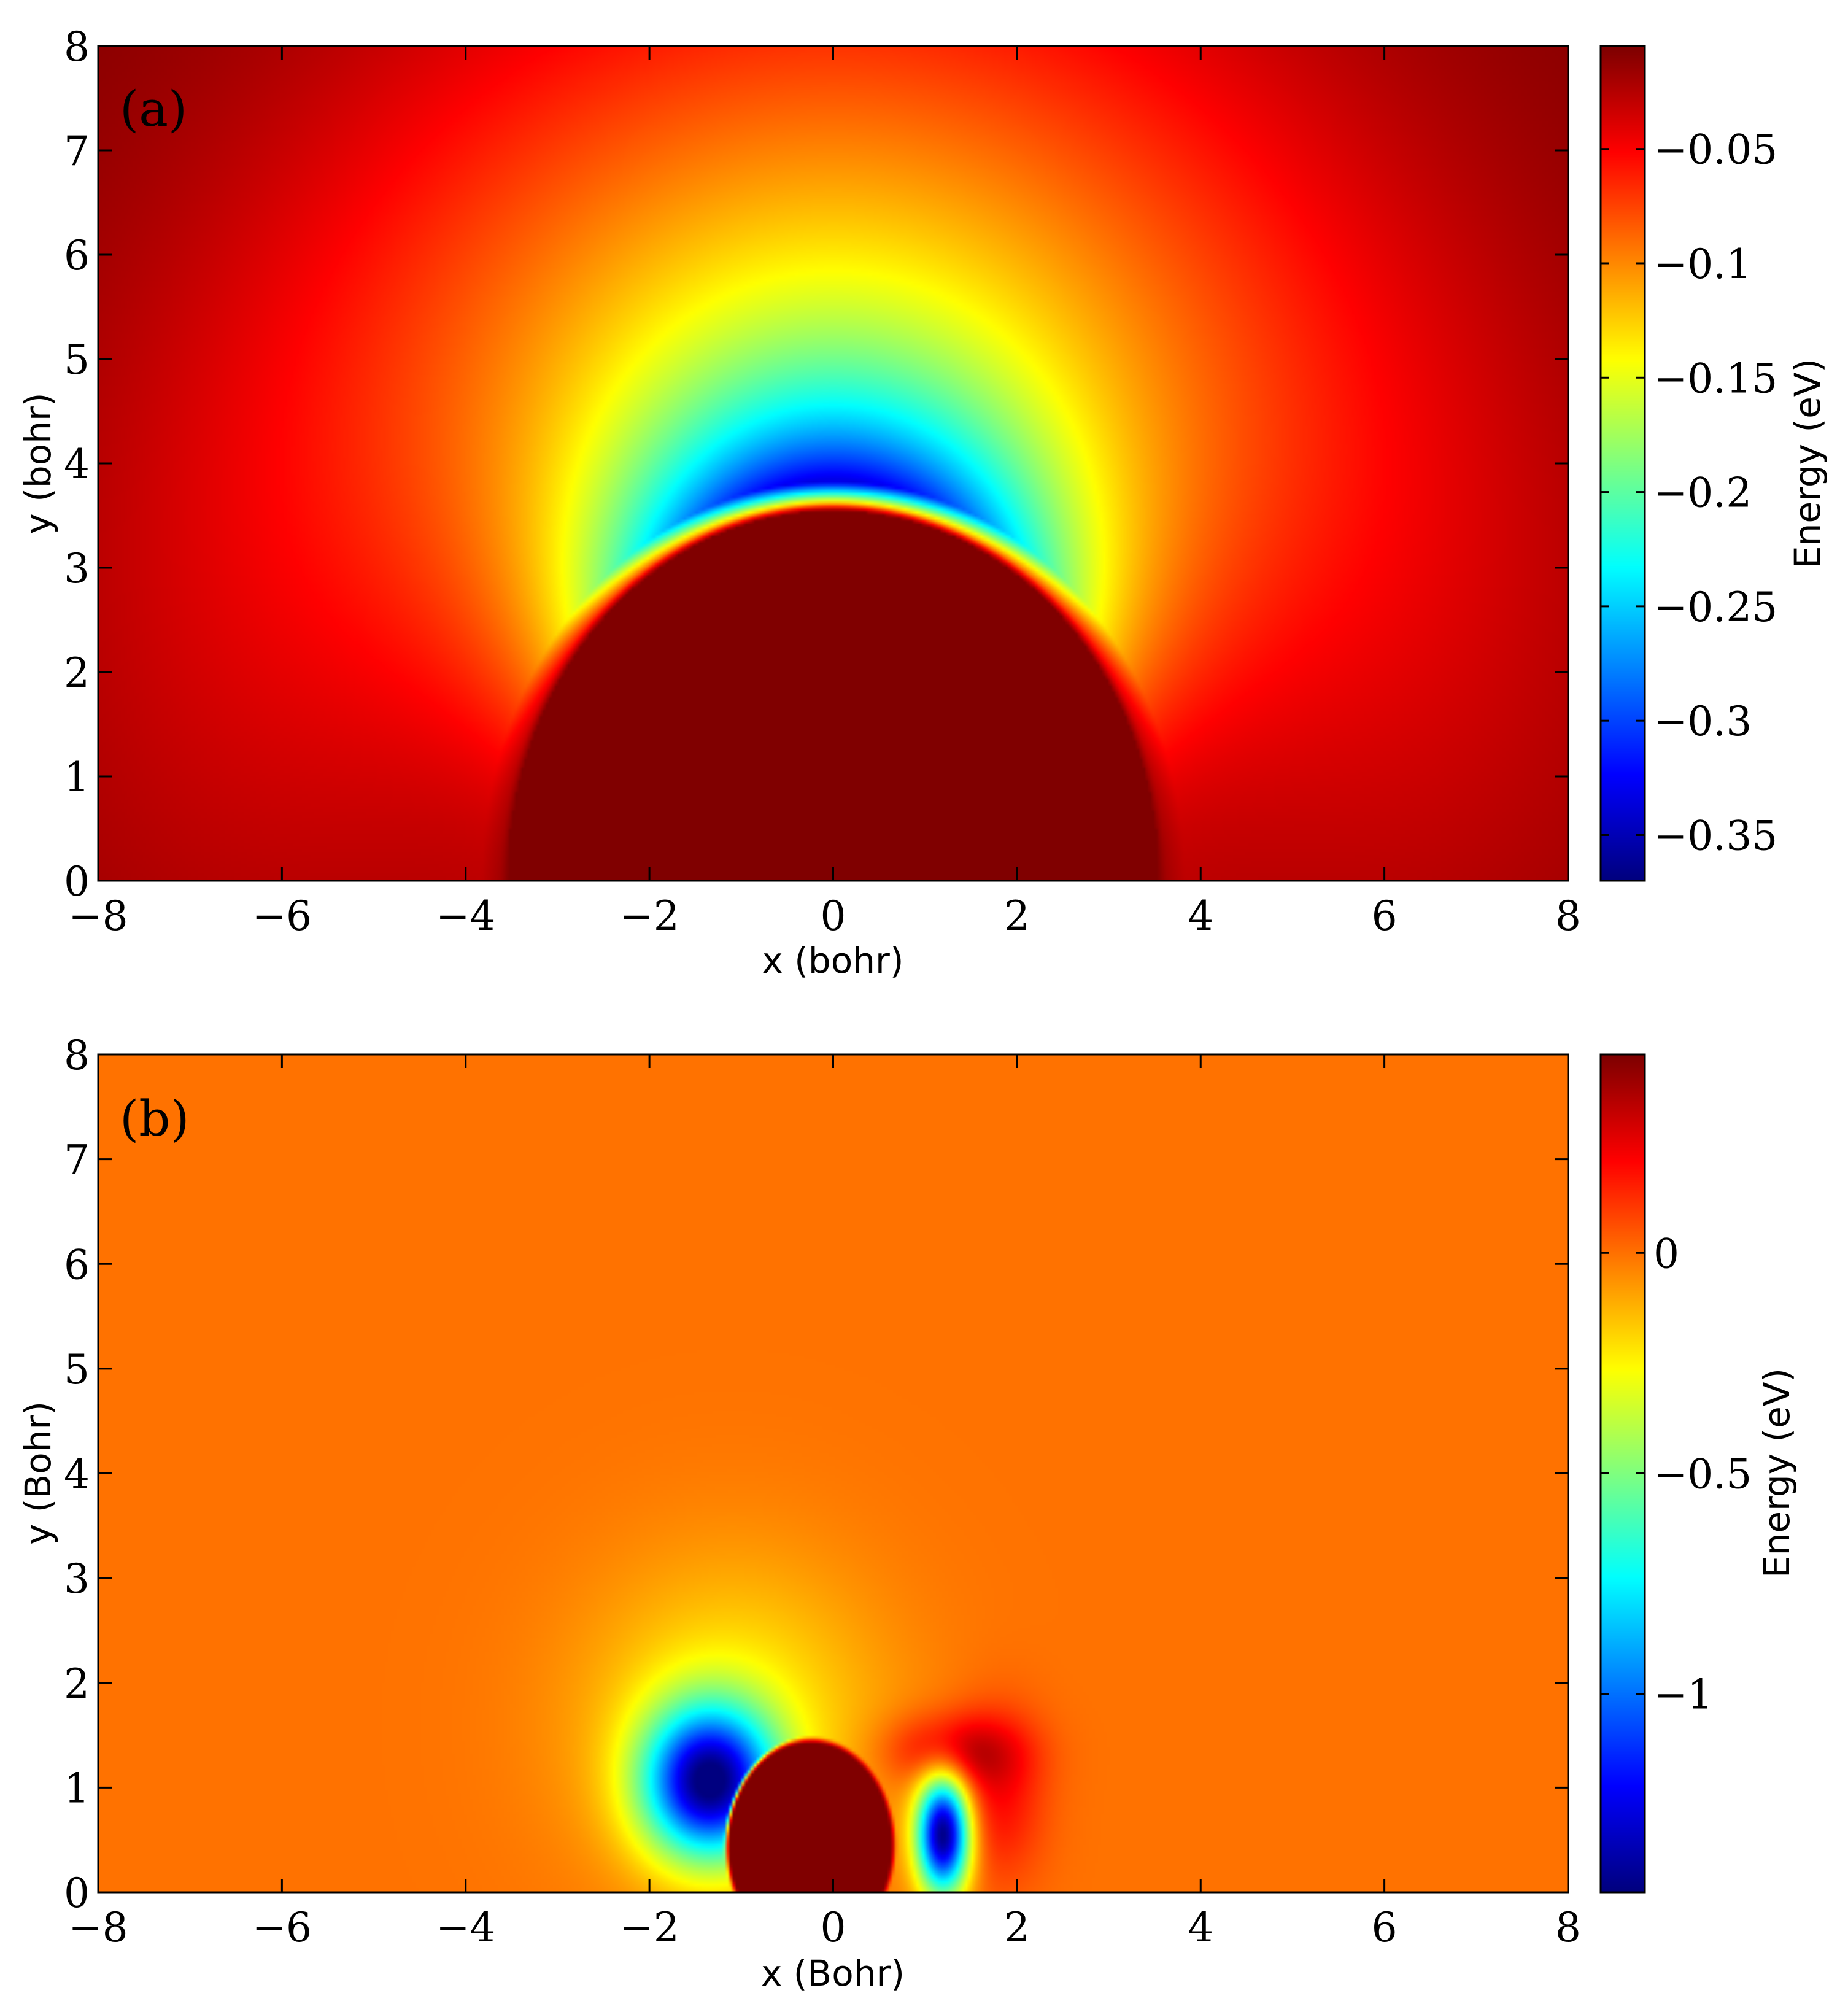  I want to click on panel-a-xlabel: x (bohr), so click(833, 960).